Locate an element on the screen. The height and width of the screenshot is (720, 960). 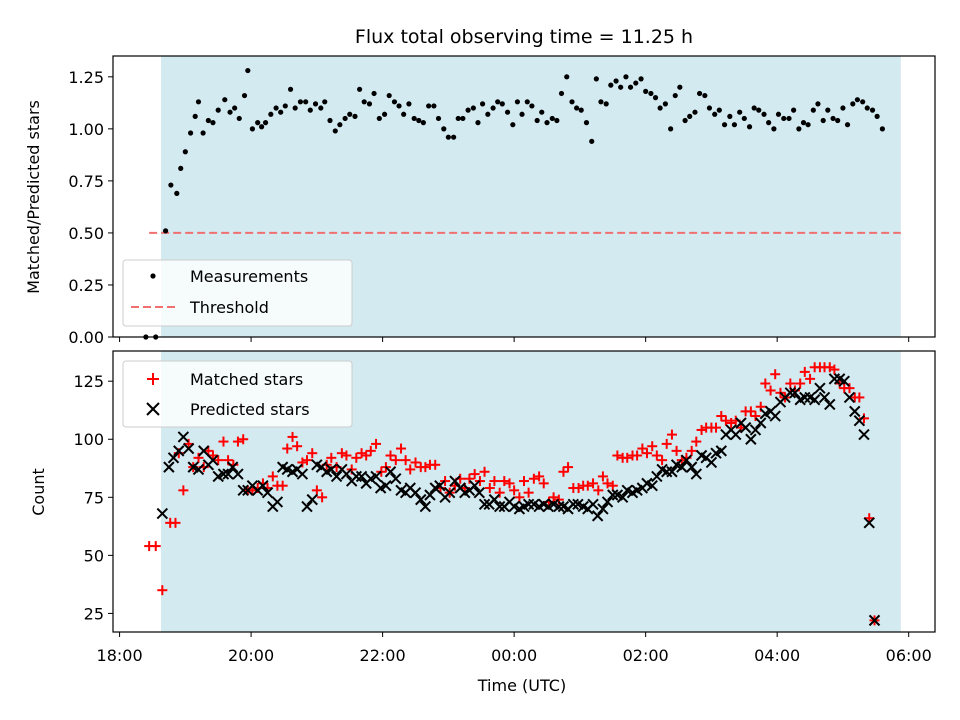
bottom-x-ticks: 18:00 20:00 22:00 00:00 02:00 04:00 06:00 is located at coordinates (514, 648).